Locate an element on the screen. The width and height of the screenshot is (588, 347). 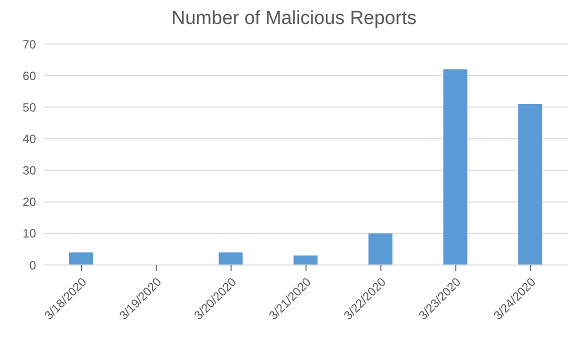
y-tick-label: 10 is located at coordinates (29, 233).